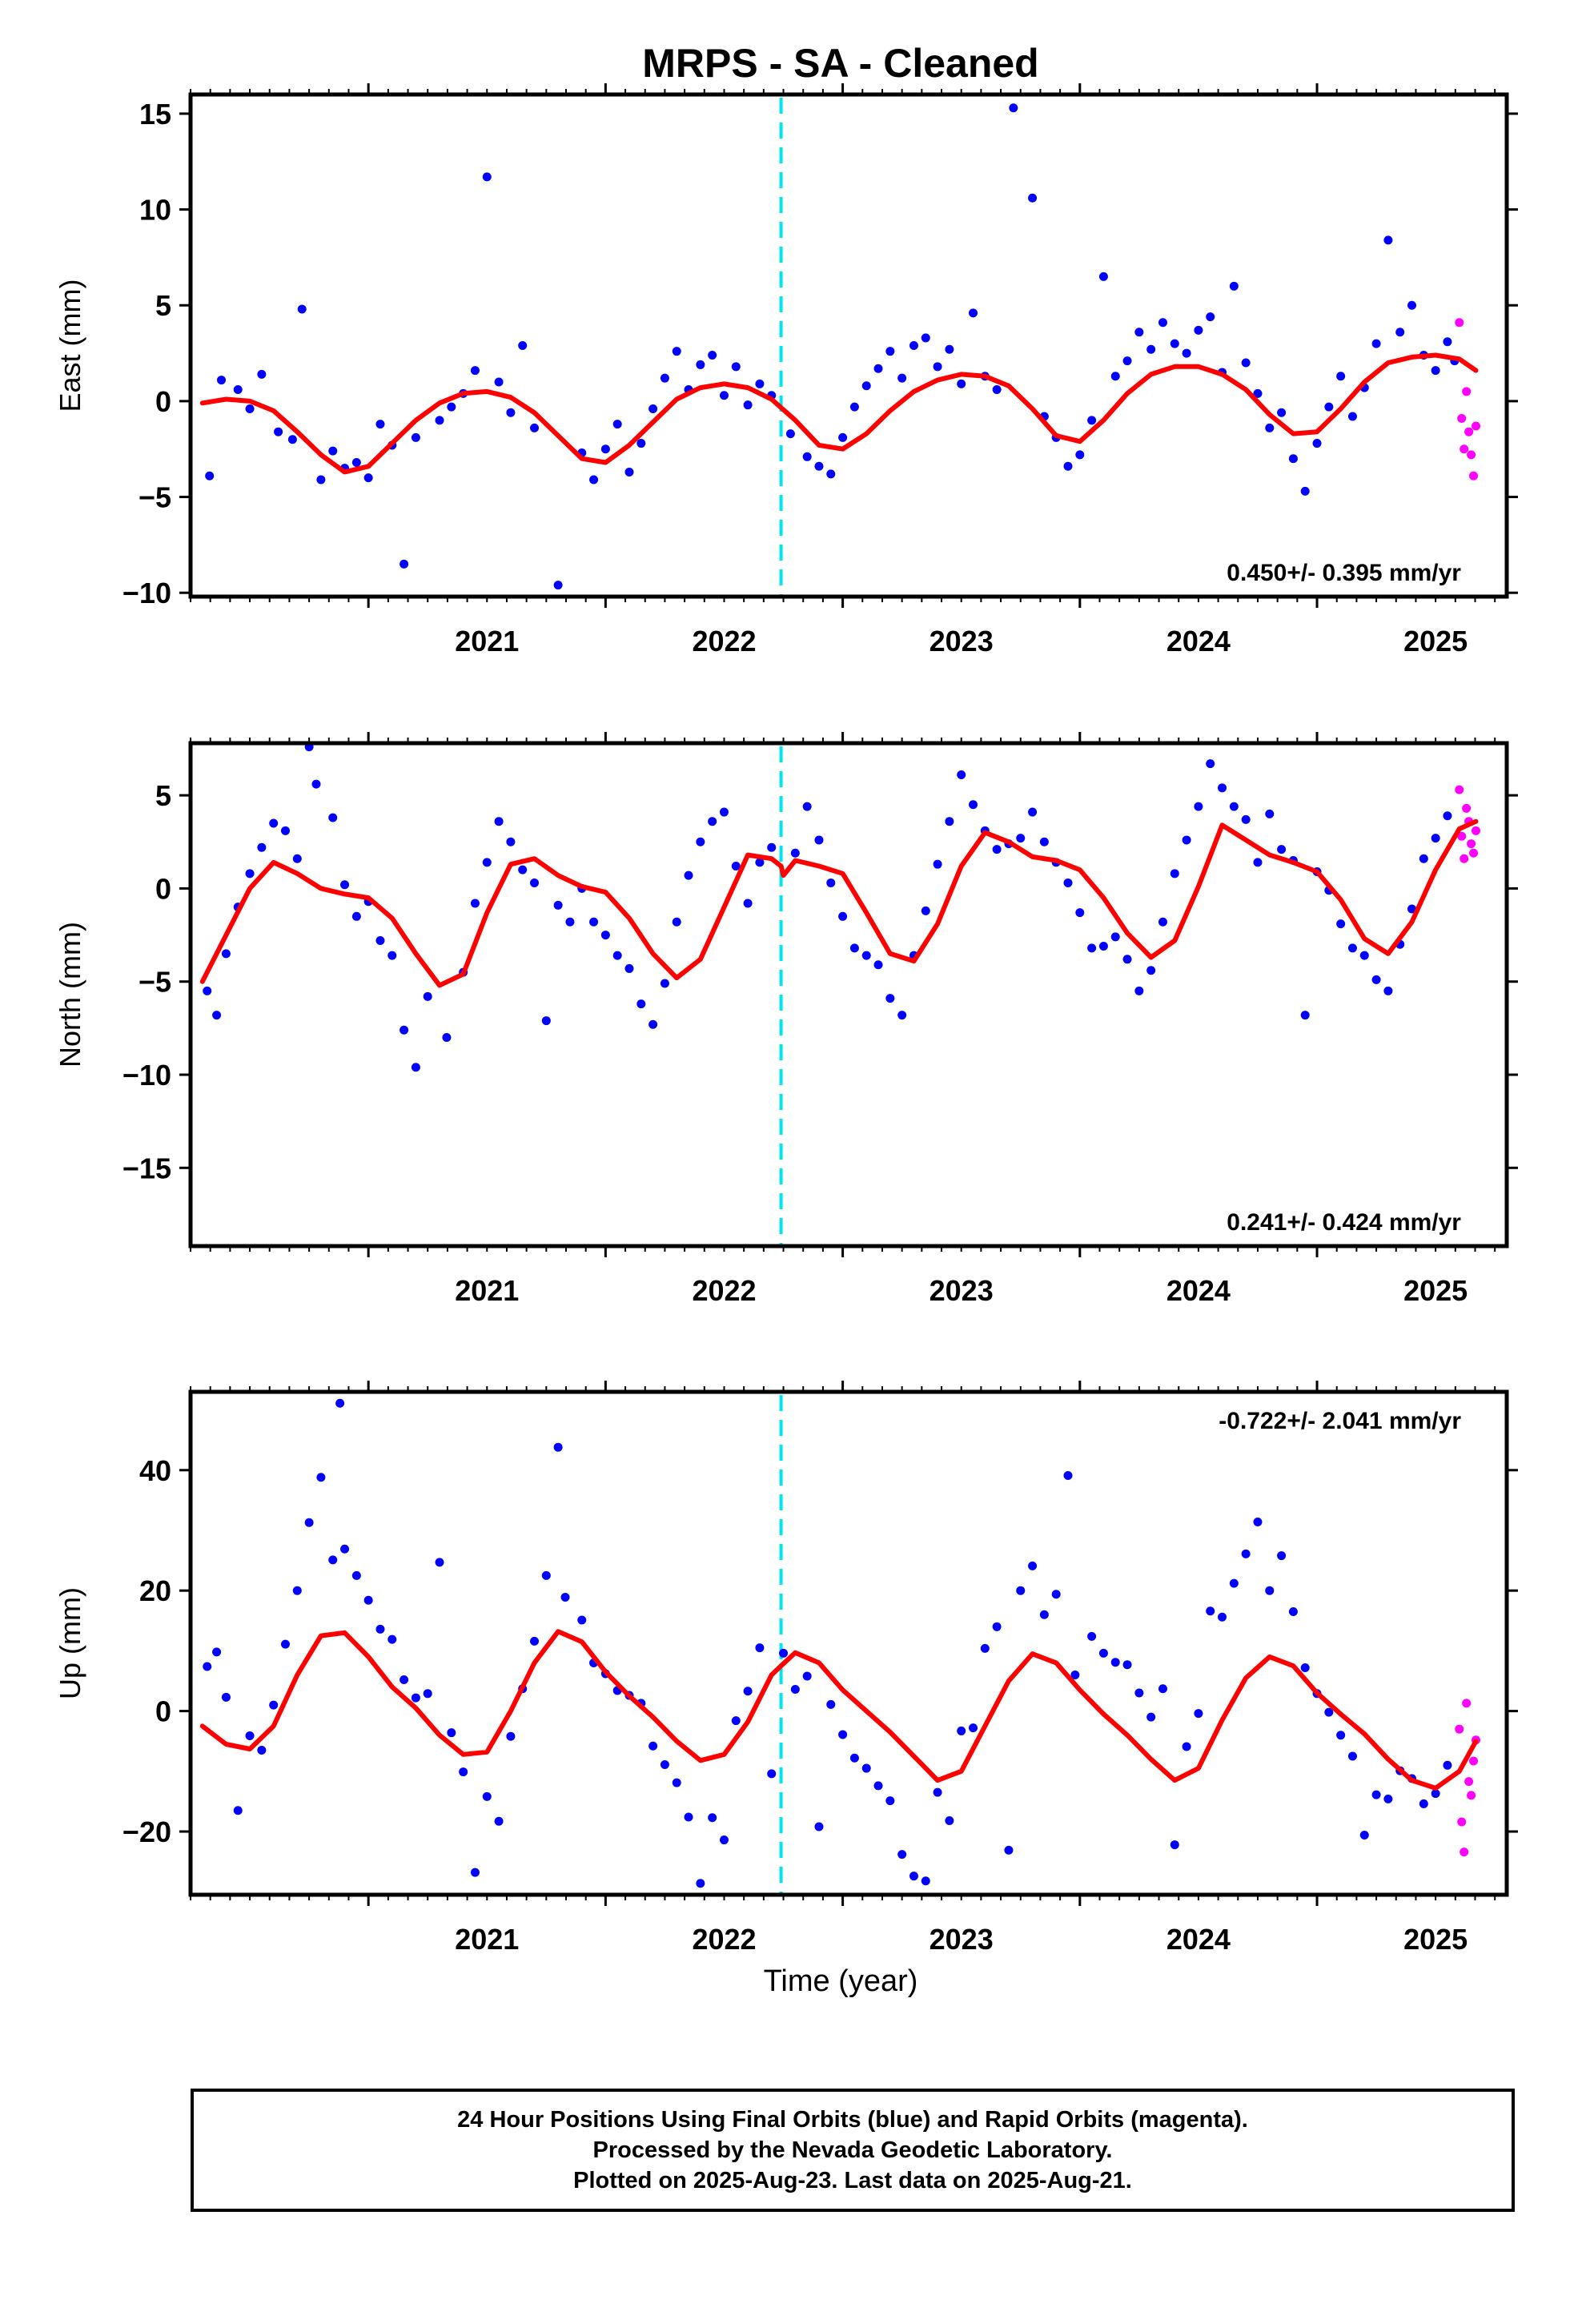  I want to click on east-rapid-point, so click(1474, 476).